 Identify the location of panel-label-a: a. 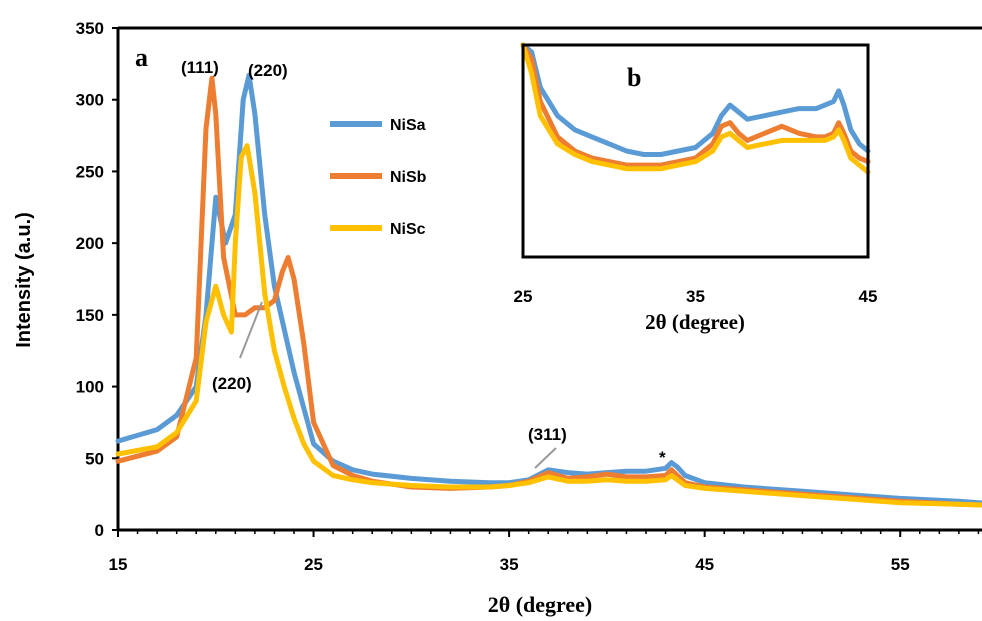
(141, 57).